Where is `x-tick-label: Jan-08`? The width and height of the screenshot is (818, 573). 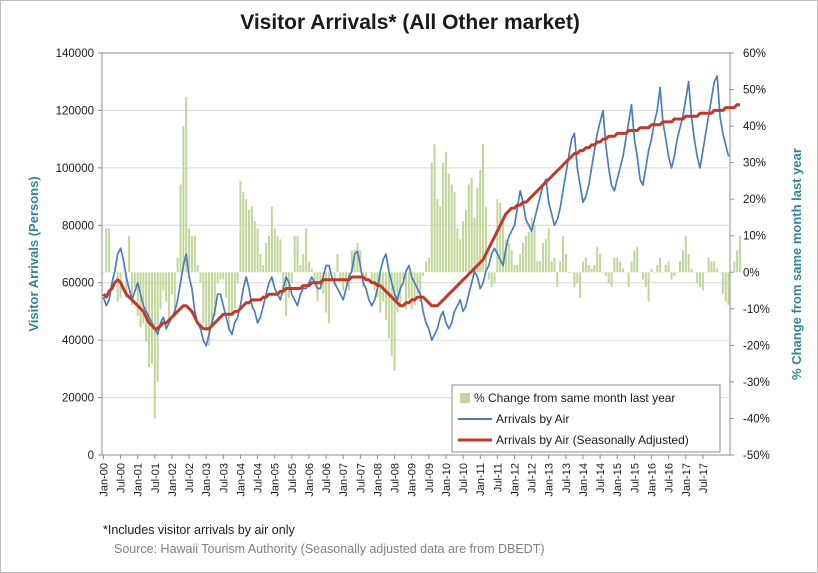
x-tick-label: Jan-08 is located at coordinates (378, 480).